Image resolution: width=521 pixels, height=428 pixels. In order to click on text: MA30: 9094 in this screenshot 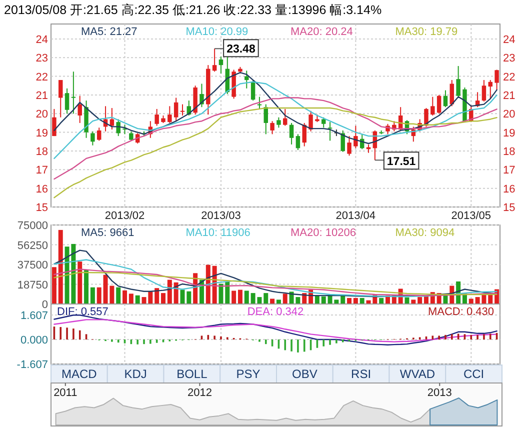, I will do `click(425, 233)`.